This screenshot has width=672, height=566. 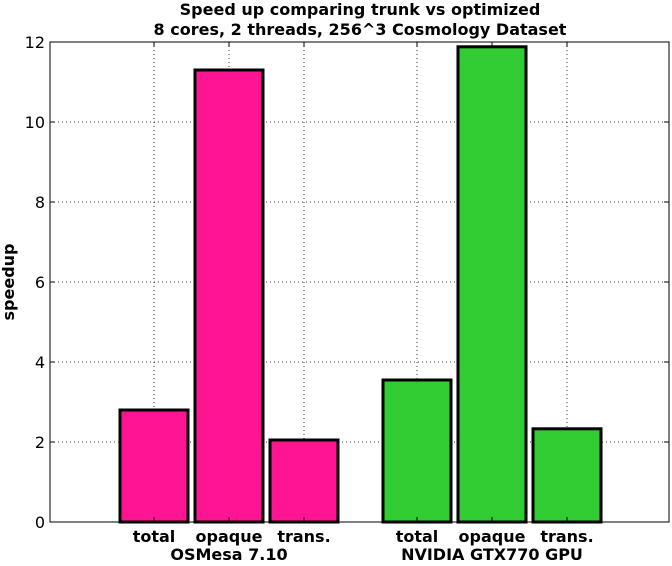 I want to click on chart-title: Speed up comparing trunk vs optimized, so click(x=360, y=9).